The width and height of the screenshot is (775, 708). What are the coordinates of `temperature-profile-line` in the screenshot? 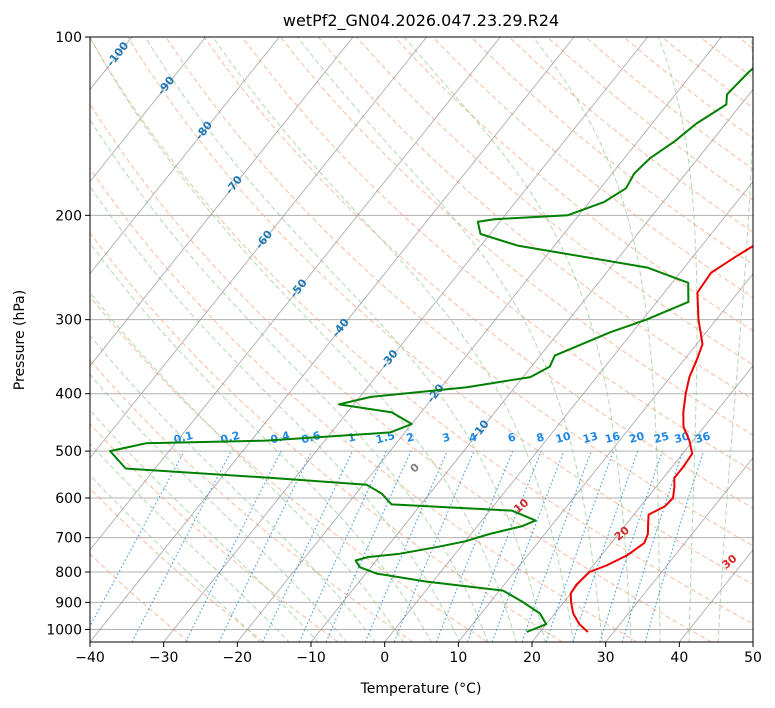 It's located at (661, 438).